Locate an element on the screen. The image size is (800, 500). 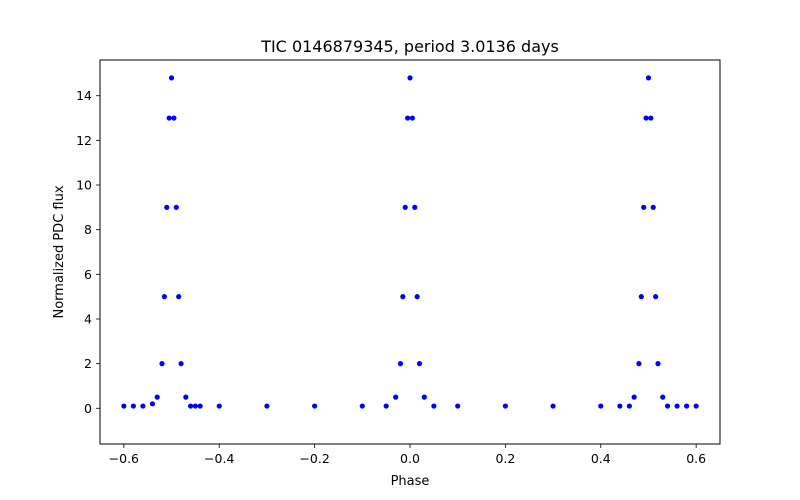
x-tick-label: 0.6 is located at coordinates (696, 458).